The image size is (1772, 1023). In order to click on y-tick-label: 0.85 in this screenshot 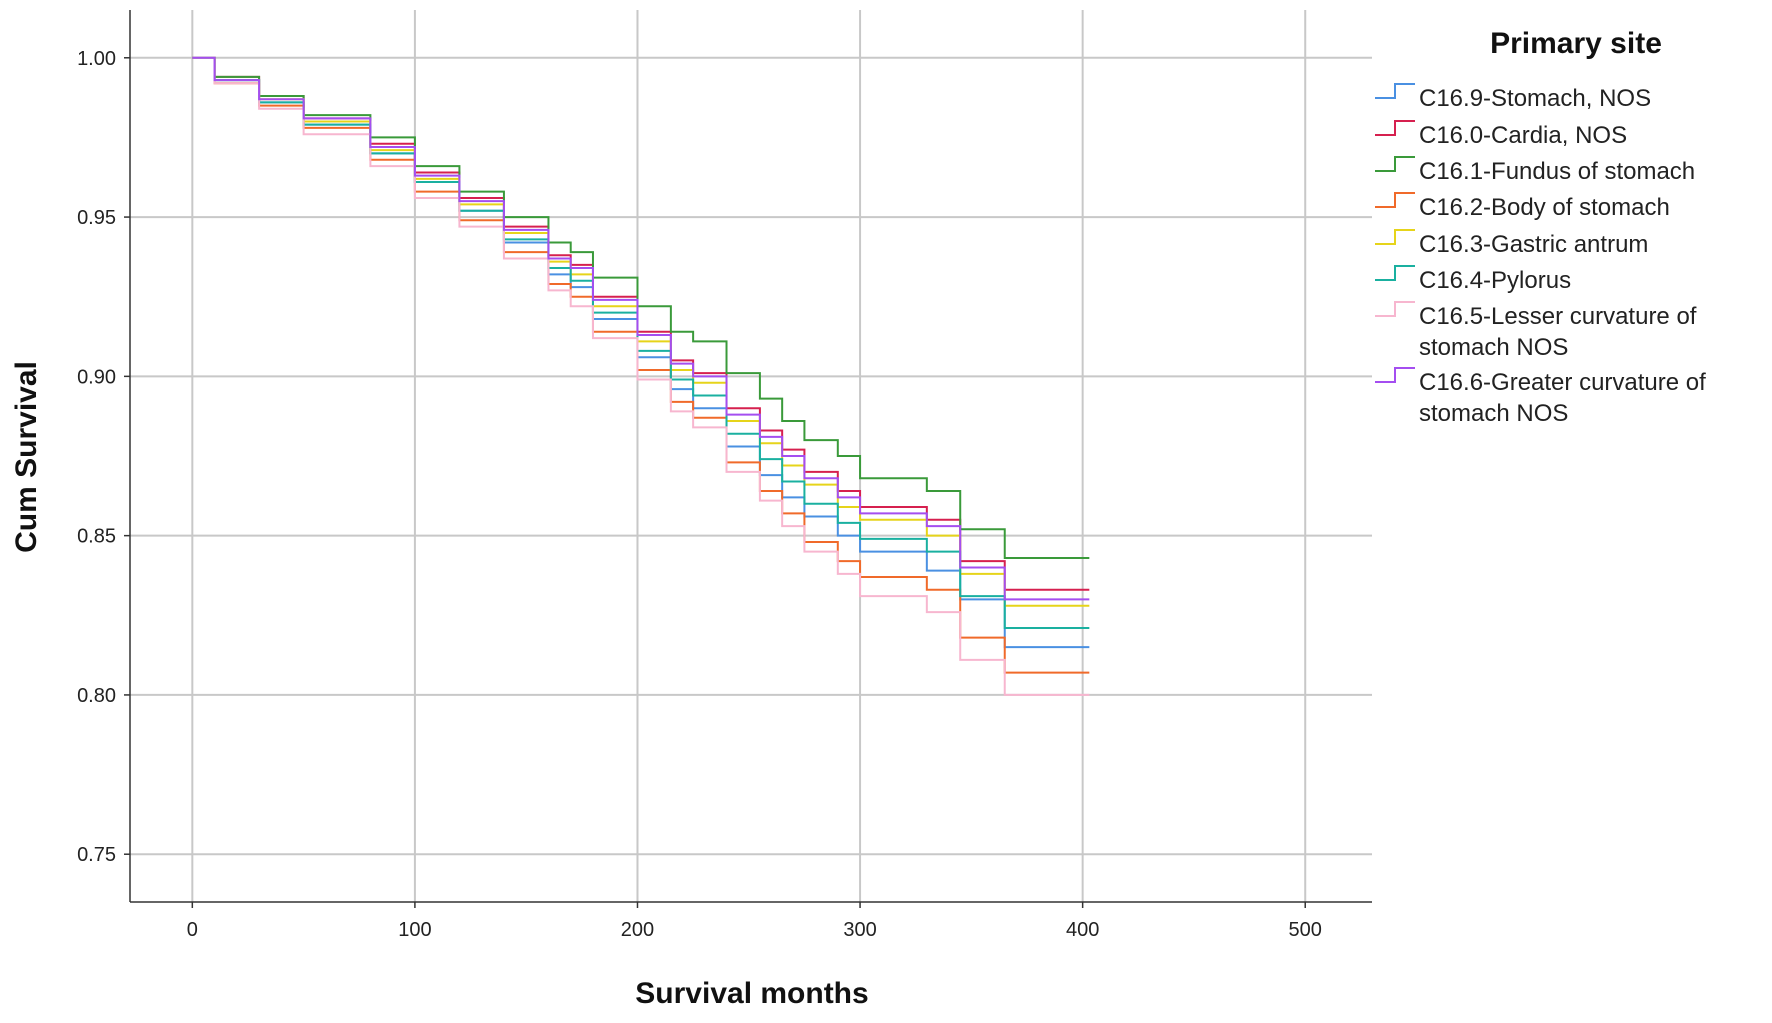, I will do `click(96, 537)`.